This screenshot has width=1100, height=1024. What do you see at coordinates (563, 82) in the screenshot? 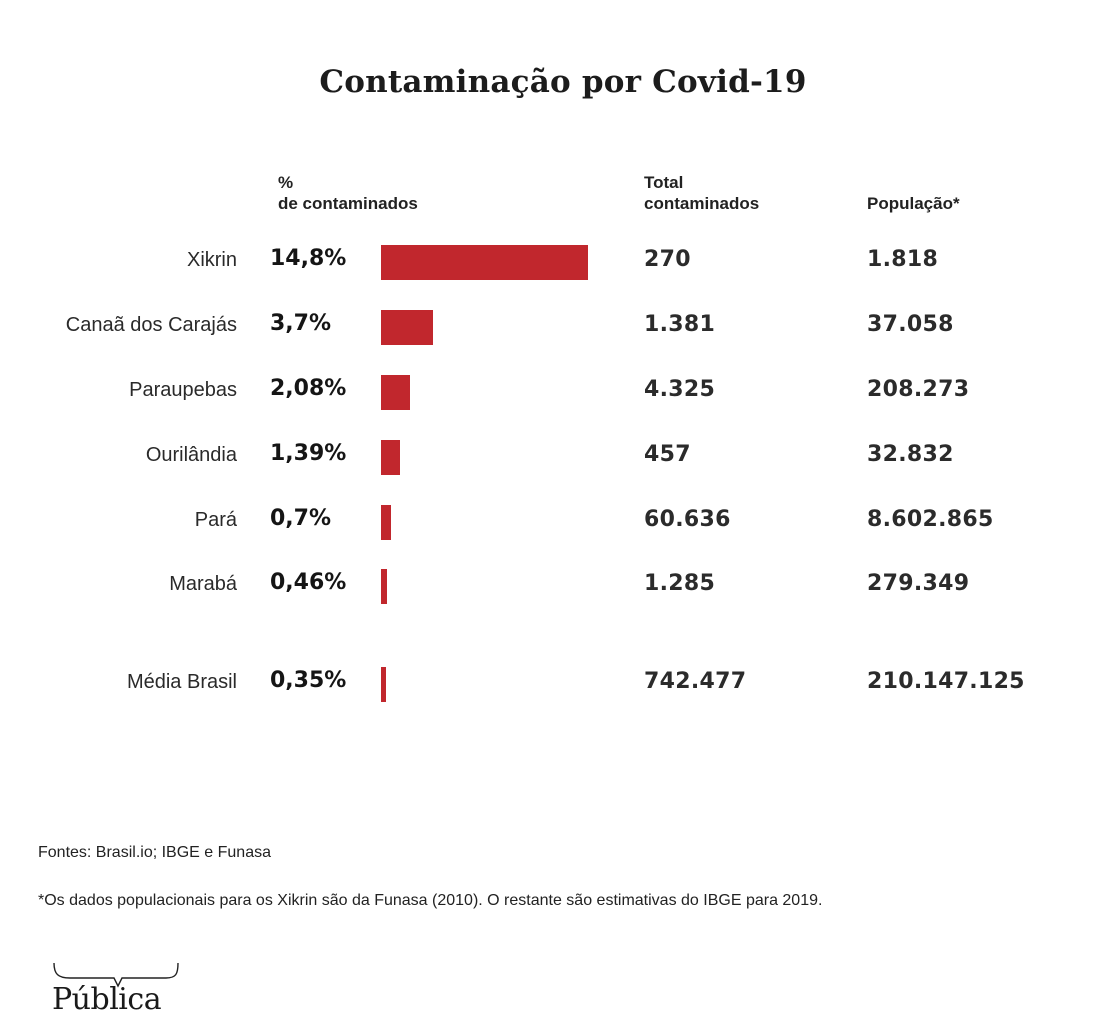
I see `chart-title: Contaminação por Covid-19` at bounding box center [563, 82].